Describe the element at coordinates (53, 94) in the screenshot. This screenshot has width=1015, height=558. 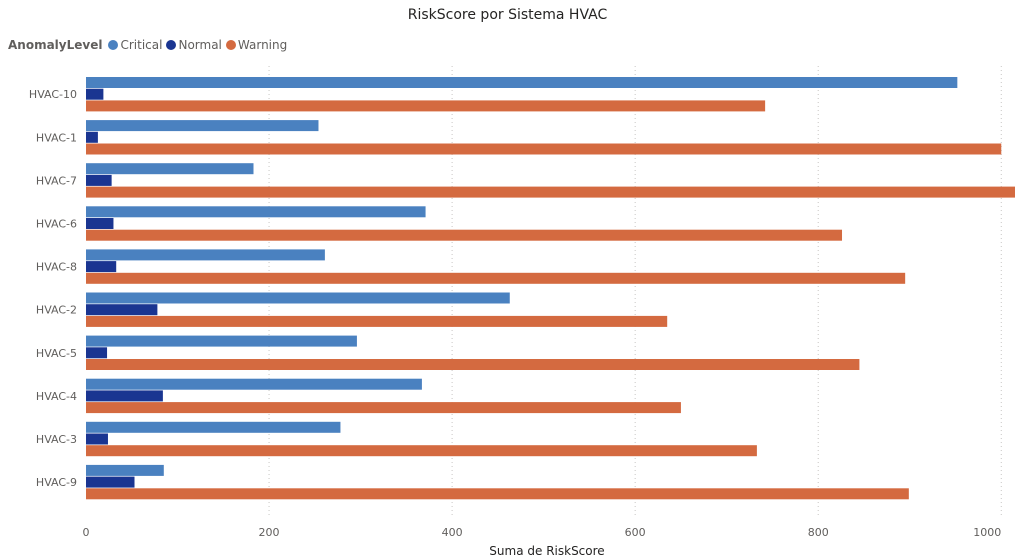
I see `category-label: HVAC-10` at that location.